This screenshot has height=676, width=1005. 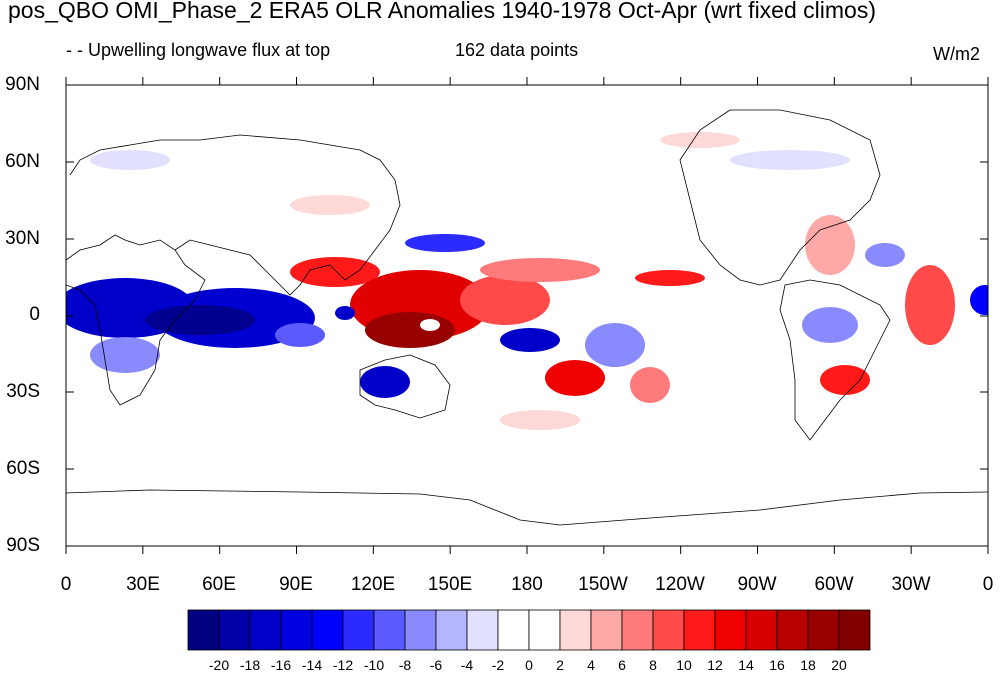 What do you see at coordinates (530, 340) in the screenshot?
I see `anomaly-central-pacific` at bounding box center [530, 340].